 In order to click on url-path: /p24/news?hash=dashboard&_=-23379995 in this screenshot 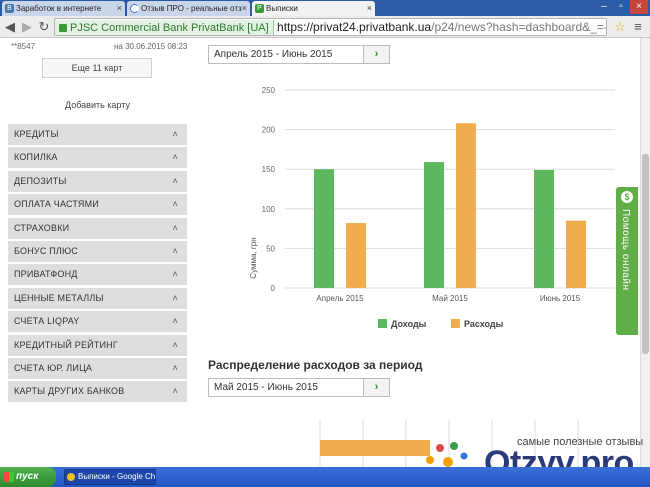, I will do `click(518, 27)`.